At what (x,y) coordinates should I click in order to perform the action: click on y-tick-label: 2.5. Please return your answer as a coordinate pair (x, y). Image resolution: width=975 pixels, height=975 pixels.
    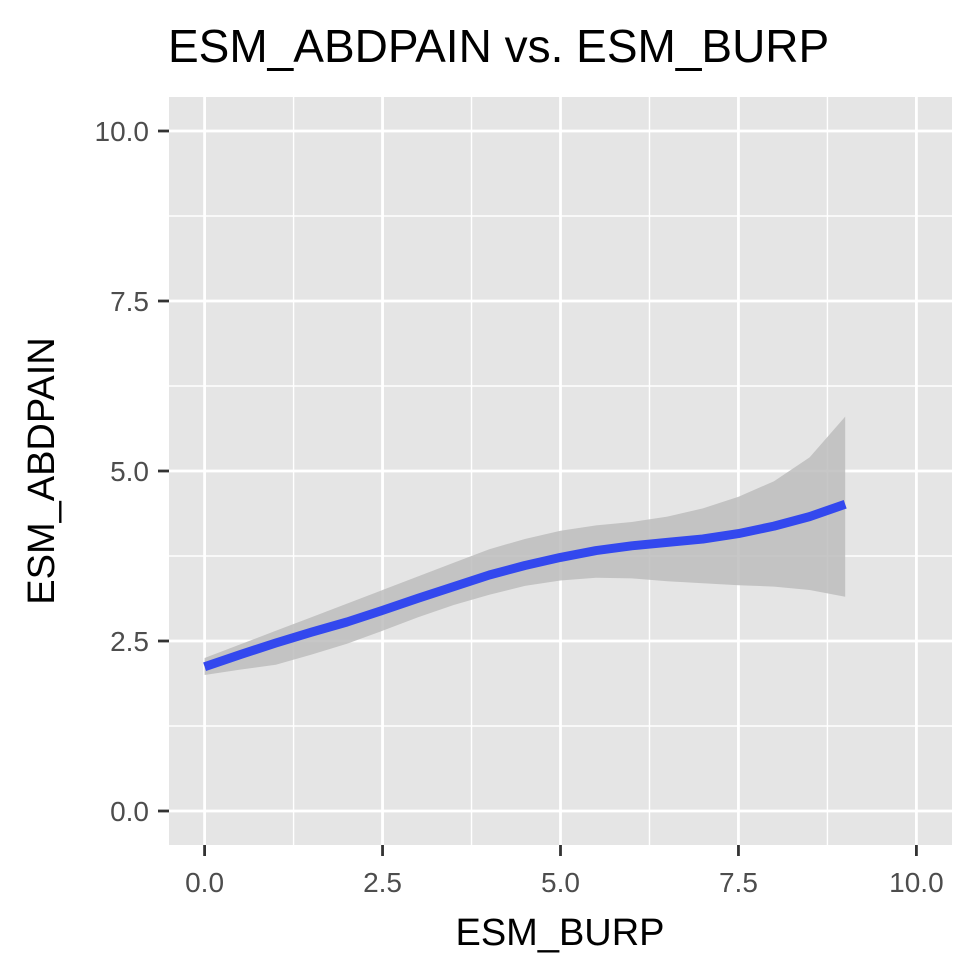
    Looking at the image, I should click on (129, 641).